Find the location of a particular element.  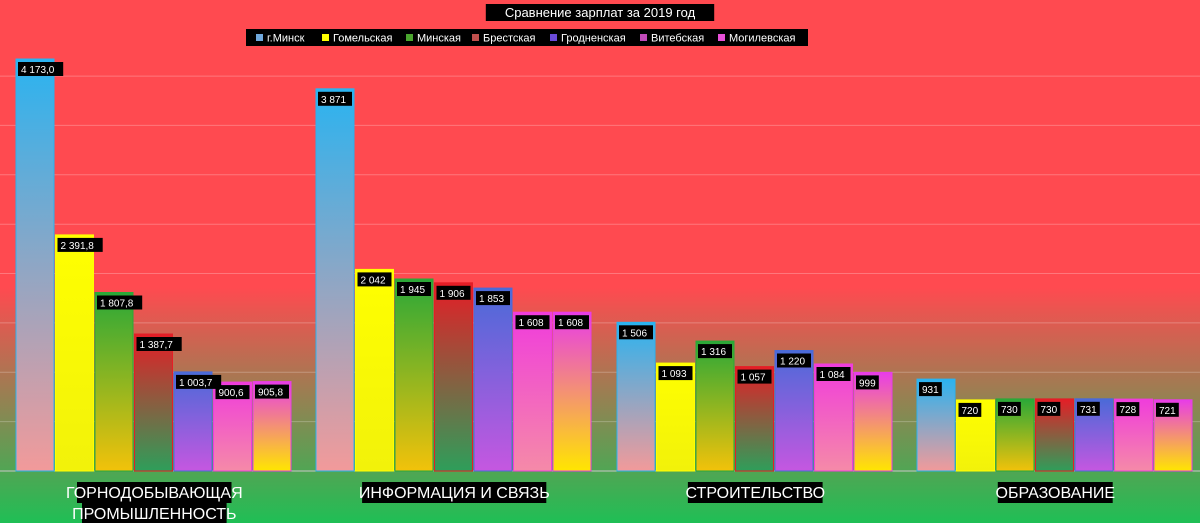

data-label: 720 is located at coordinates (970, 411).